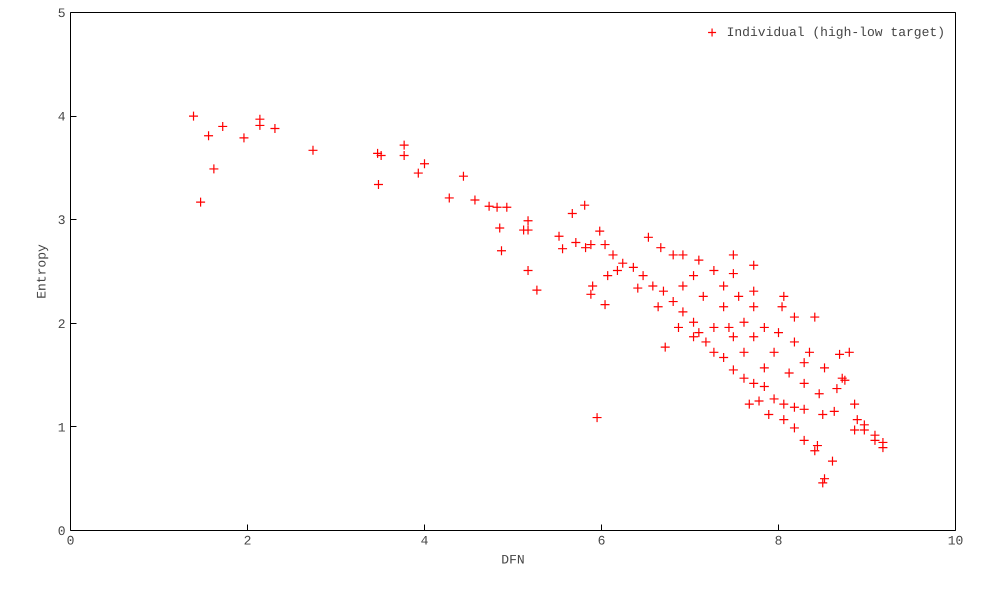 The height and width of the screenshot is (594, 981). Describe the element at coordinates (778, 541) in the screenshot. I see `x-tick-label: 8` at that location.